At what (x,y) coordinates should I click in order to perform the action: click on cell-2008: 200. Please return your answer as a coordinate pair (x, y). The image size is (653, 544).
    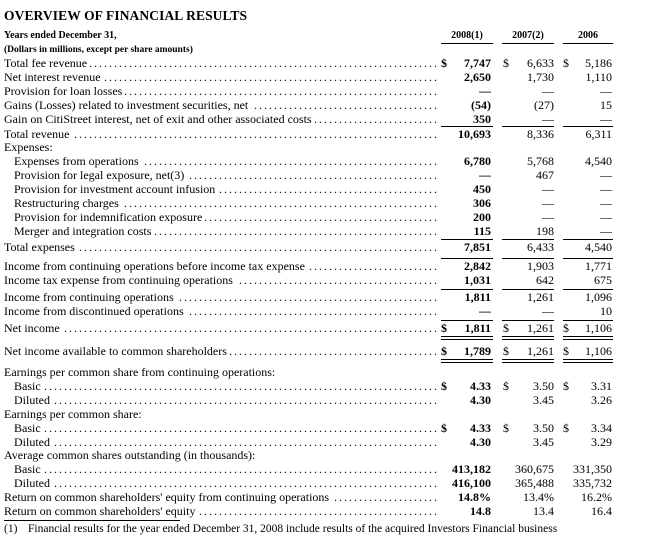
    Looking at the image, I should click on (482, 217).